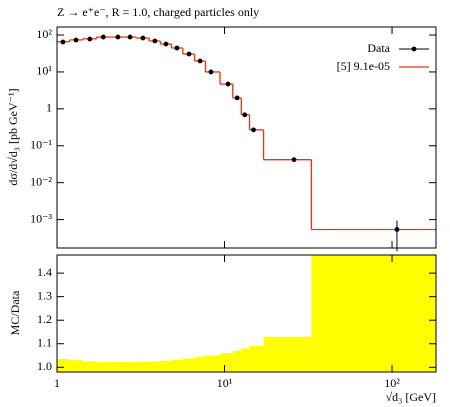 Image resolution: width=450 pixels, height=407 pixels. I want to click on legend-marker, so click(414, 49).